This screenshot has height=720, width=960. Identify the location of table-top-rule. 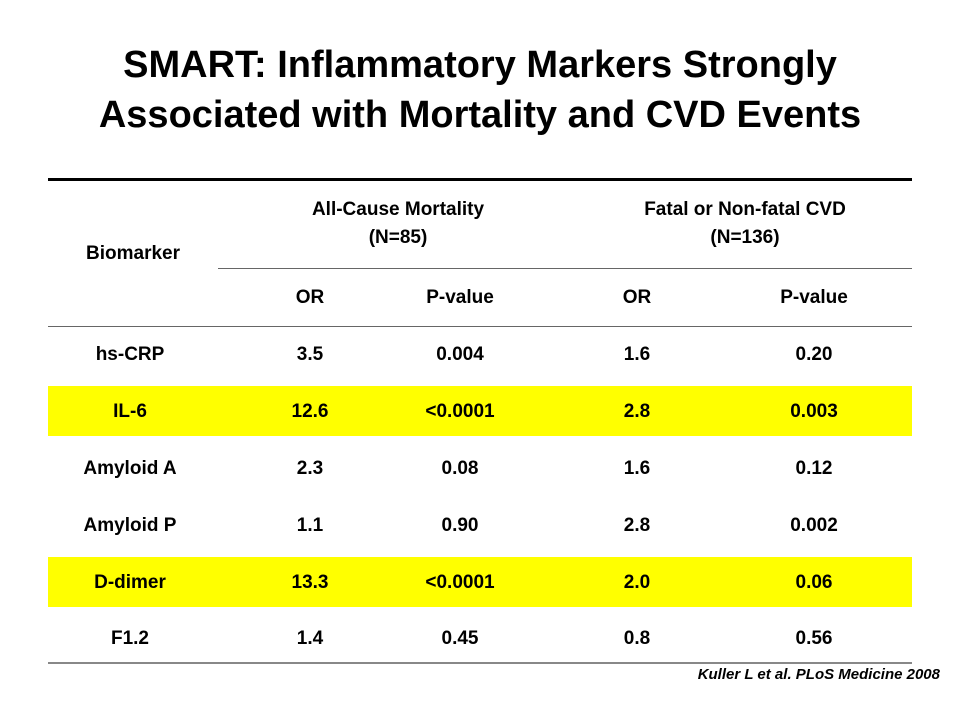
(480, 179).